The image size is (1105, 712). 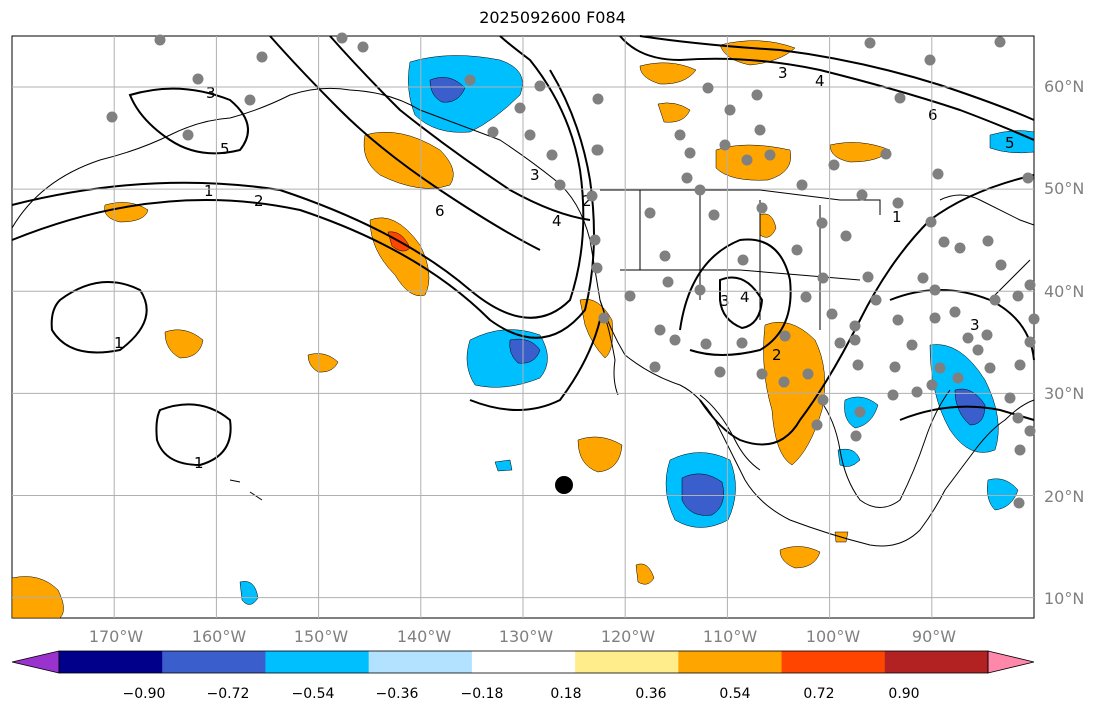 What do you see at coordinates (144, 694) in the screenshot?
I see `colorbar-tick: −0.90` at bounding box center [144, 694].